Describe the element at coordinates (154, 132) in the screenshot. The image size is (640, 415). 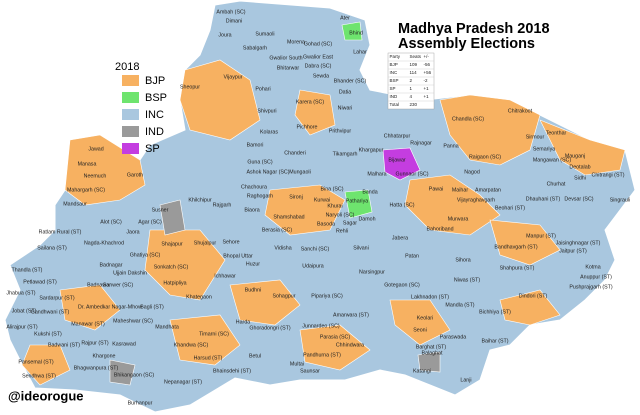
I see `legend-label: IND` at that location.